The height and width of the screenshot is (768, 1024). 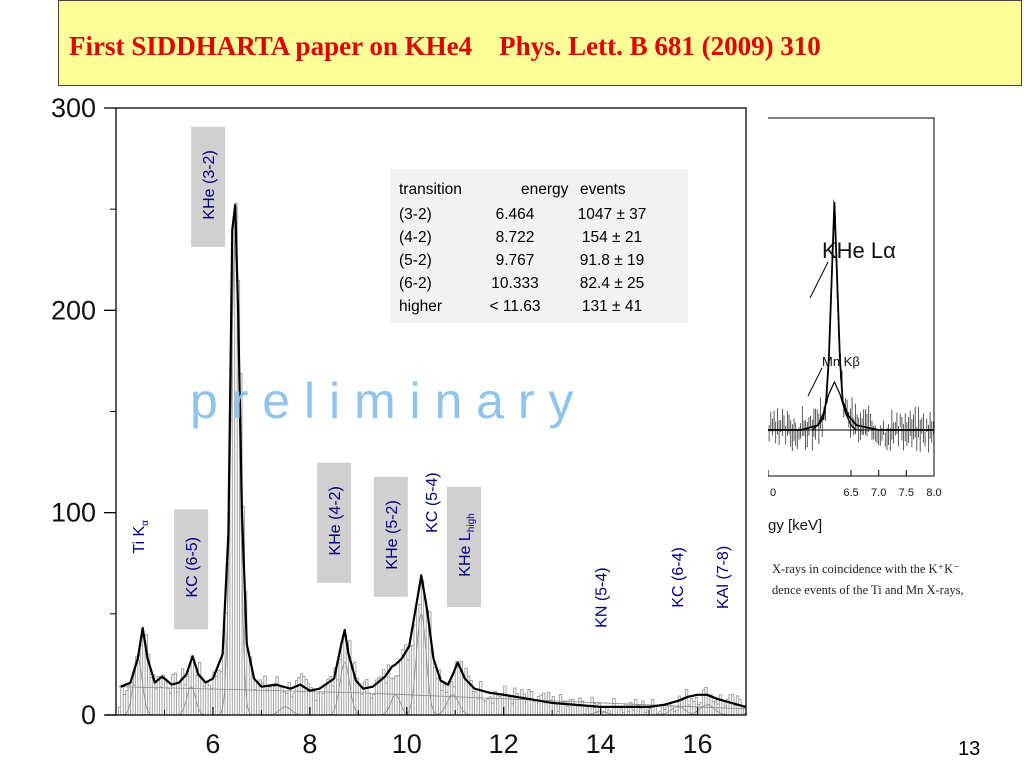 I want to click on results-row-3-transition: (6-2), so click(x=415, y=283).